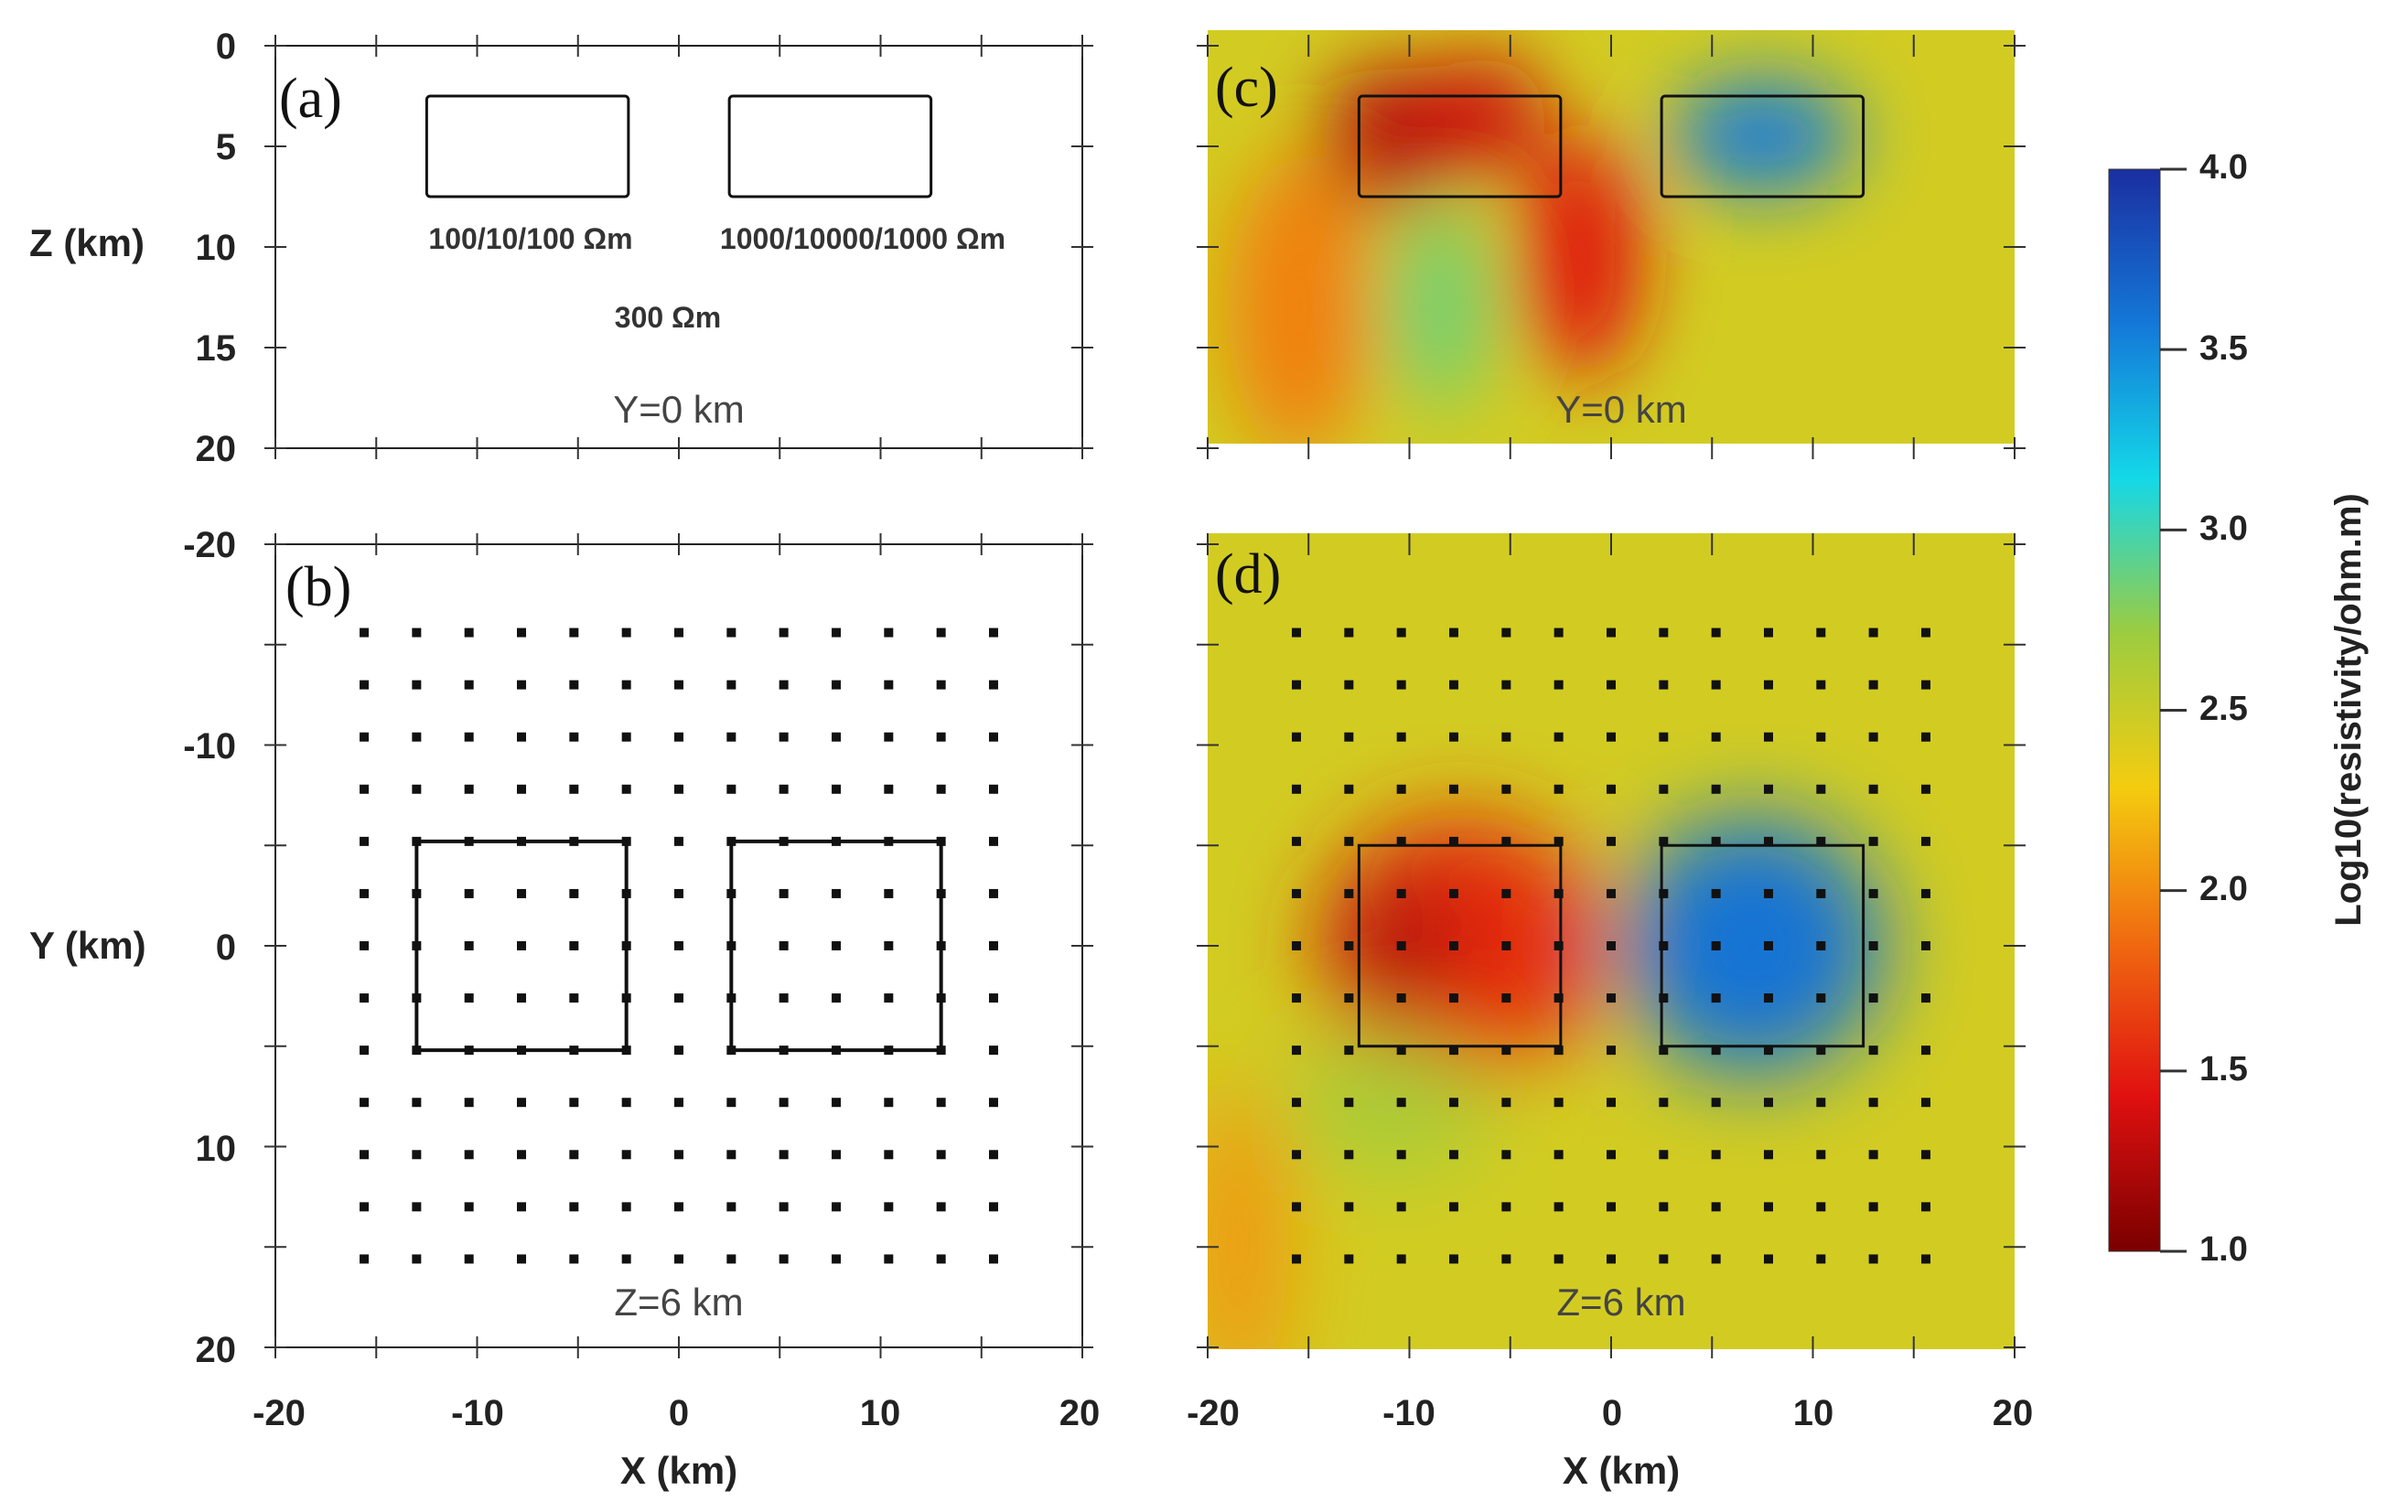  Describe the element at coordinates (1546, 1082) in the screenshot. I see `panel-d-anomalies` at that location.